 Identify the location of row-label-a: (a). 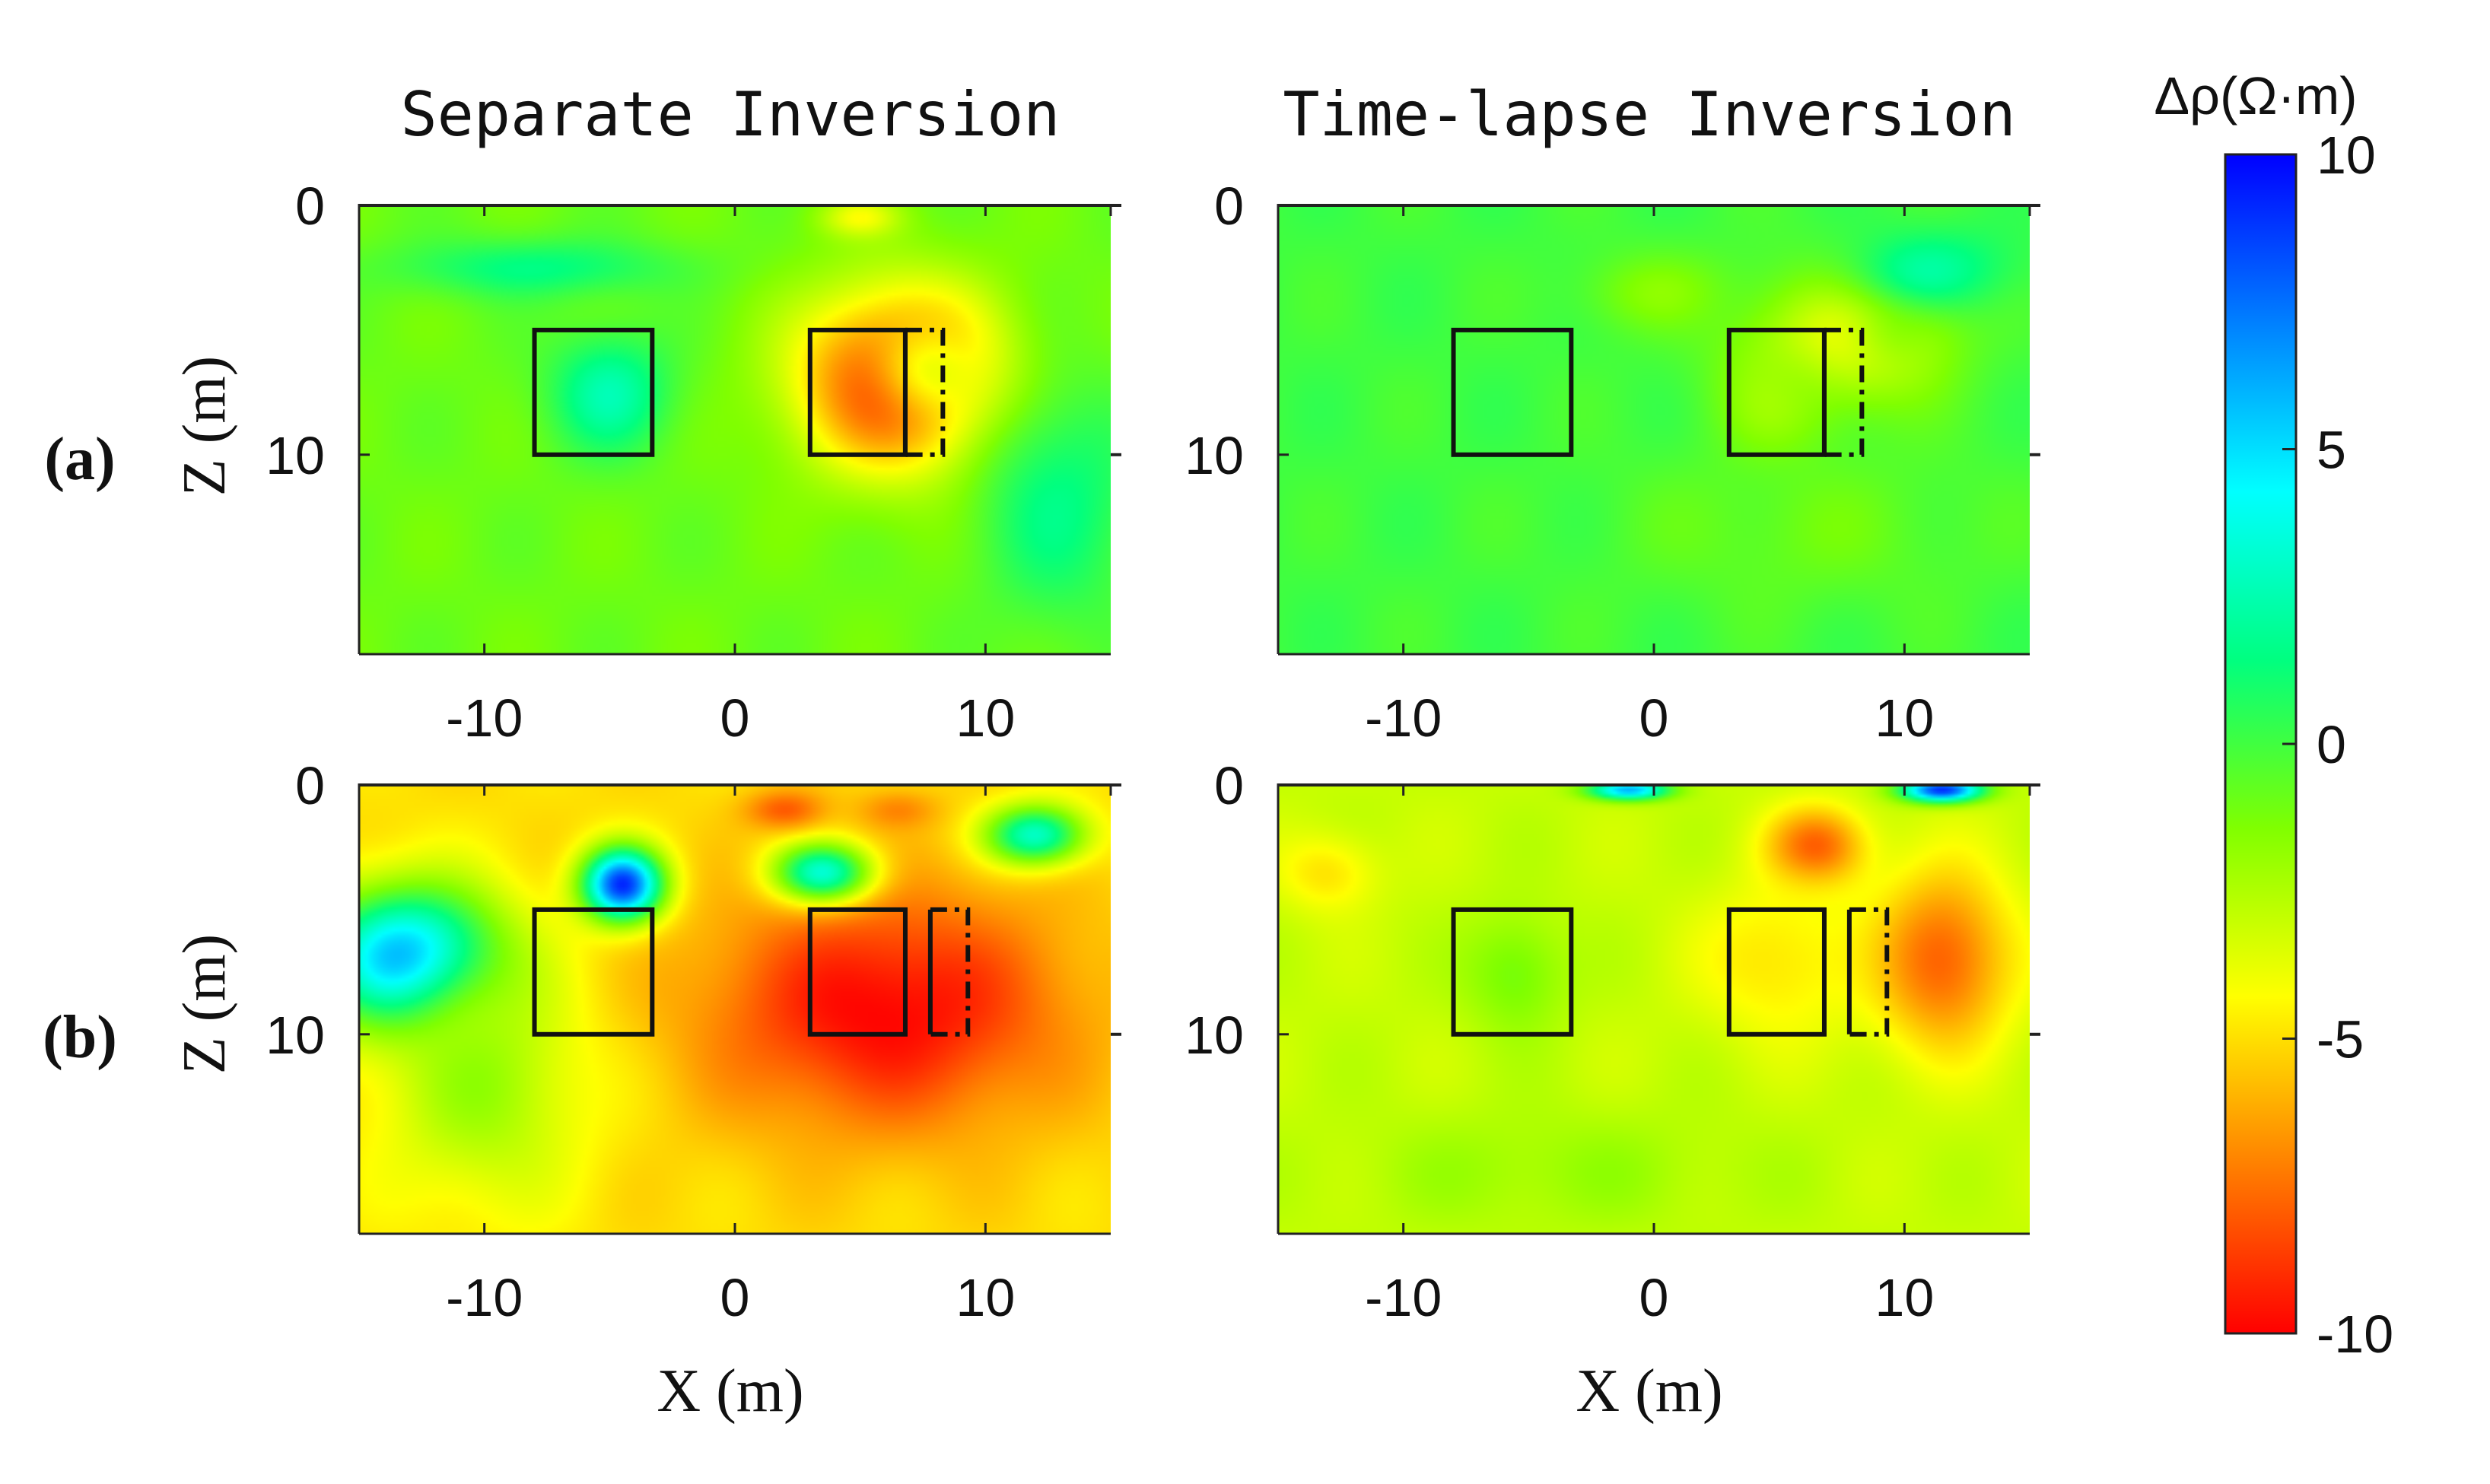
(80, 459).